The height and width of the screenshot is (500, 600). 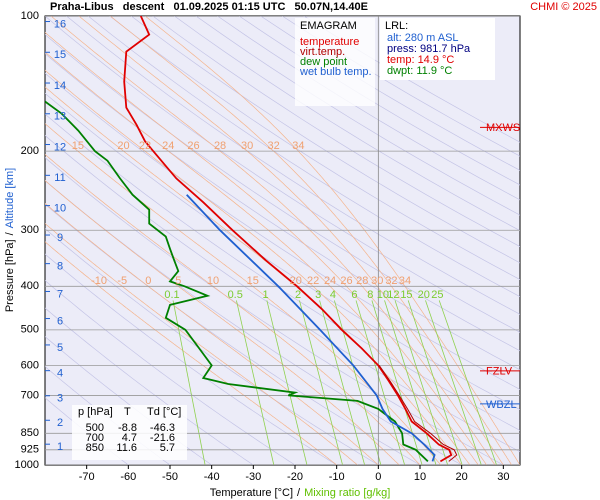 What do you see at coordinates (60, 117) in the screenshot?
I see `y2-tick-label: 13` at bounding box center [60, 117].